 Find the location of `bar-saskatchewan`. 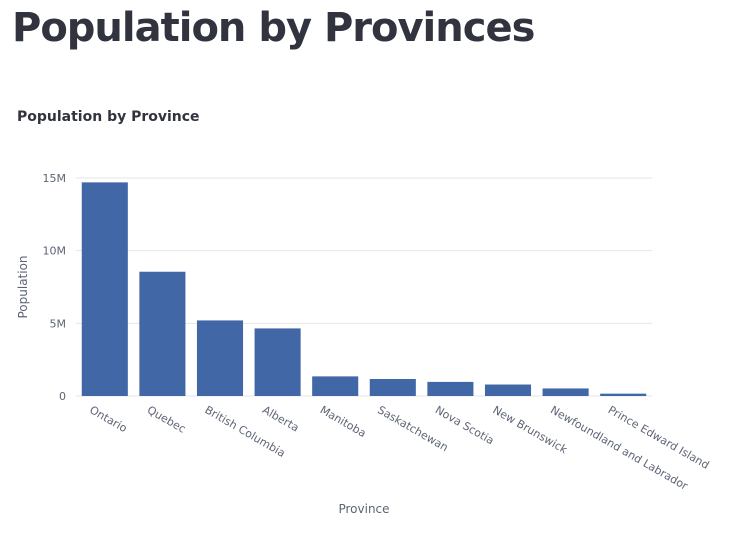

bar-saskatchewan is located at coordinates (392, 387).